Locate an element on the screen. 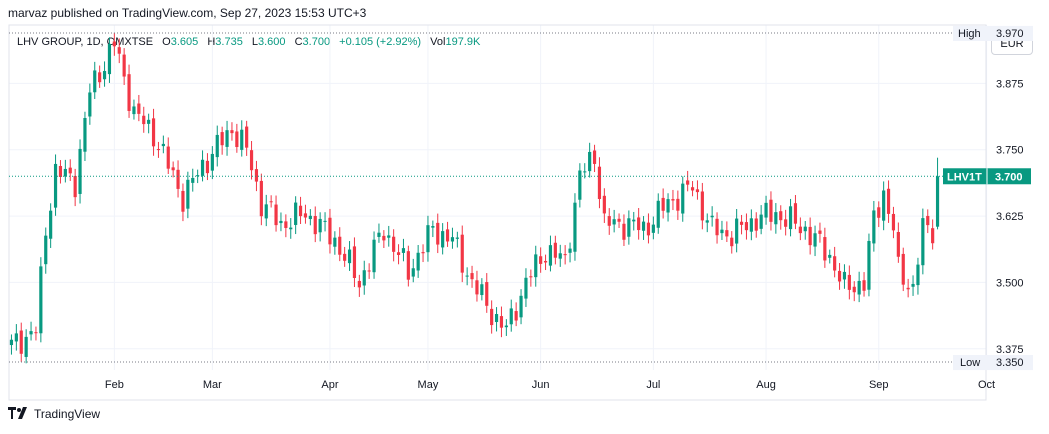 This screenshot has width=1049, height=434. change-value: +0.105 (+2.92%) is located at coordinates (380, 42).